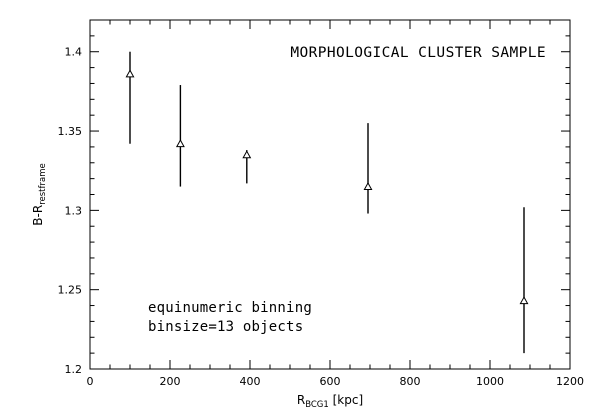 The image size is (598, 413). I want to click on y-tick-label: 1.2, so click(74, 369).